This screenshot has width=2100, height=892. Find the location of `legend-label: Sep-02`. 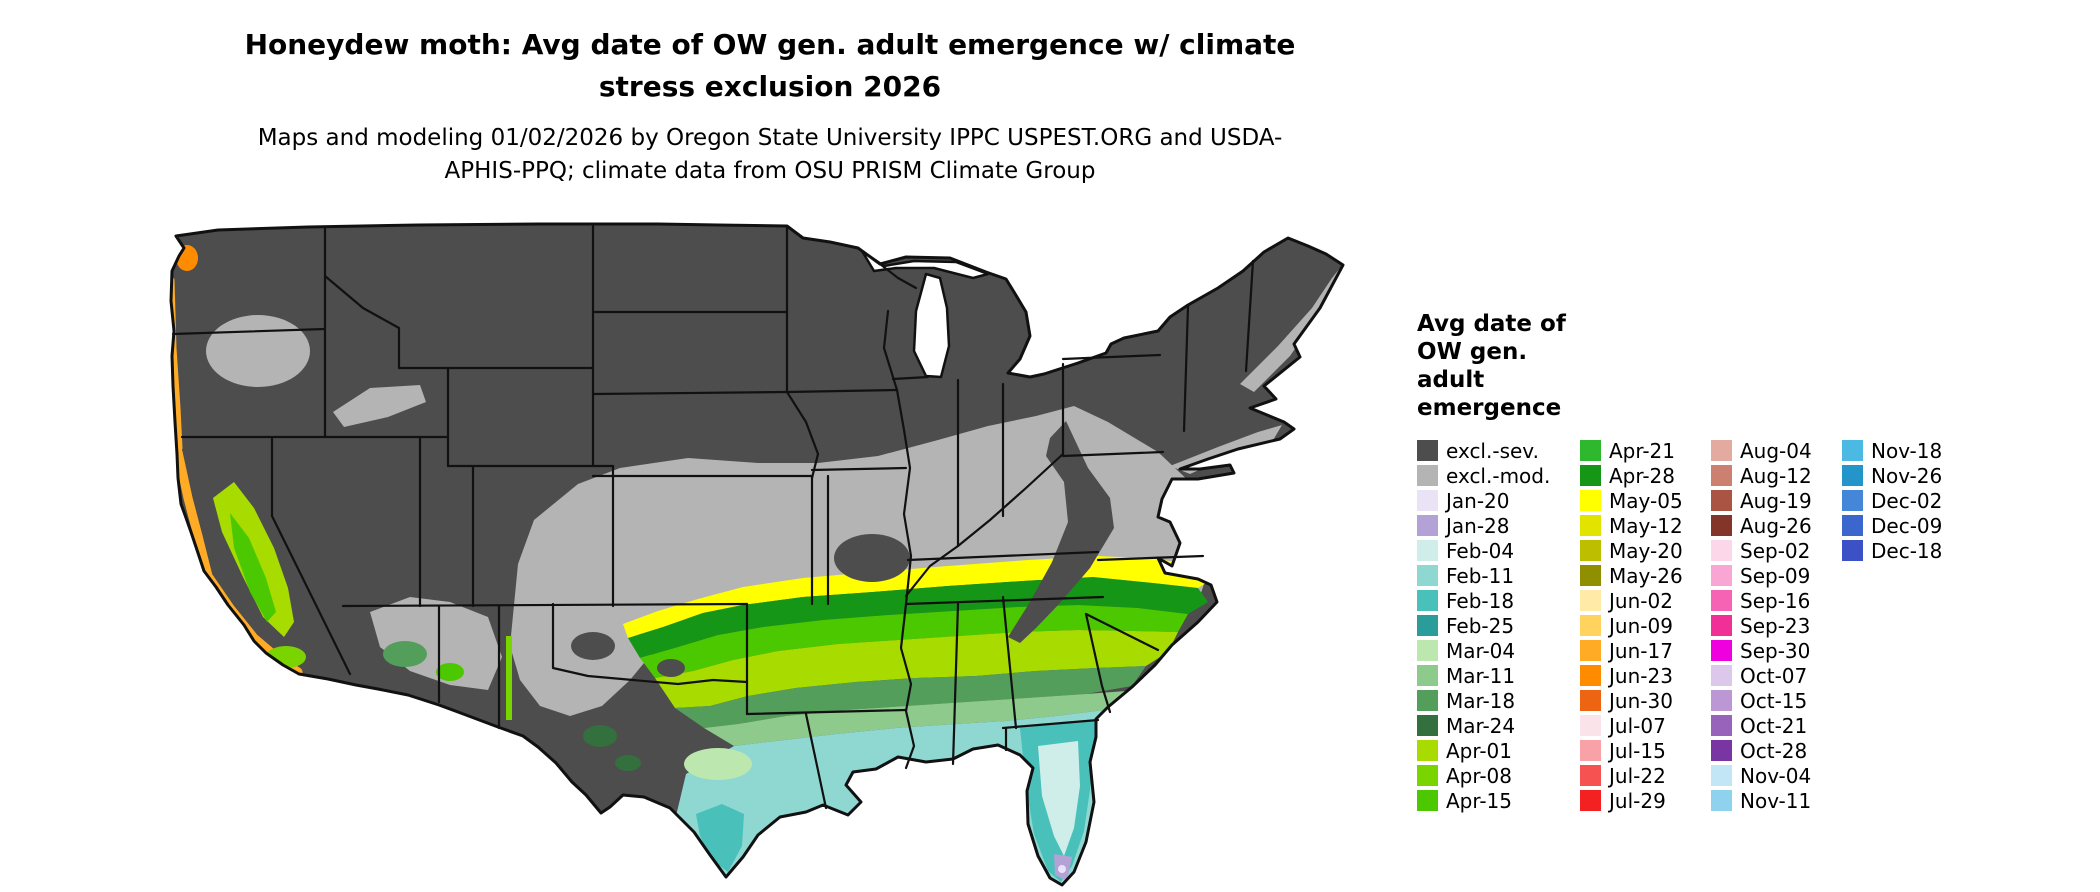

legend-label: Sep-02 is located at coordinates (1775, 550).